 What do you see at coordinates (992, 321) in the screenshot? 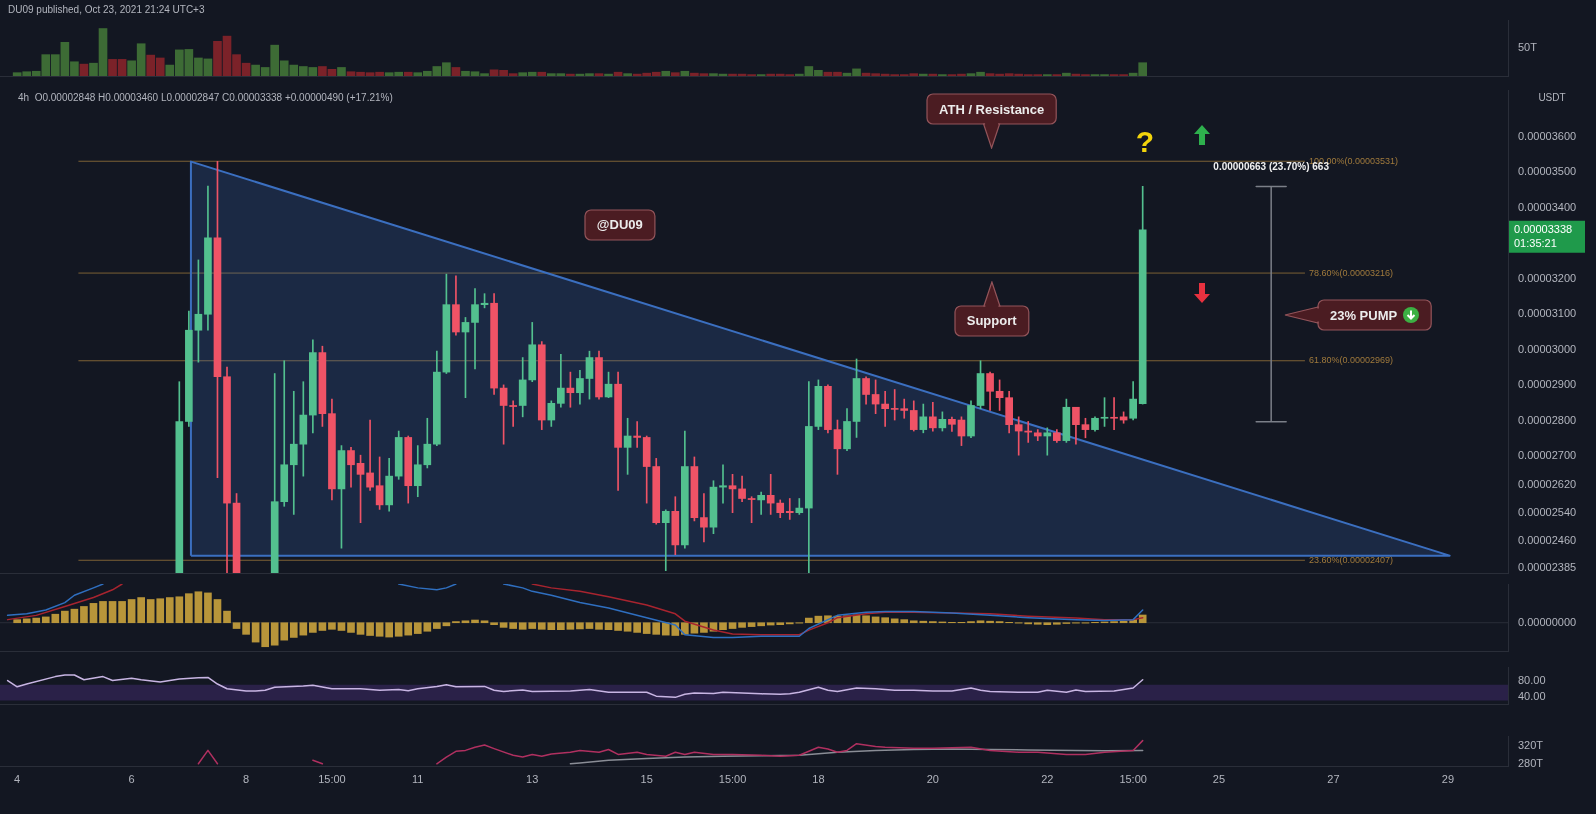
I see `annotation: Support` at bounding box center [992, 321].